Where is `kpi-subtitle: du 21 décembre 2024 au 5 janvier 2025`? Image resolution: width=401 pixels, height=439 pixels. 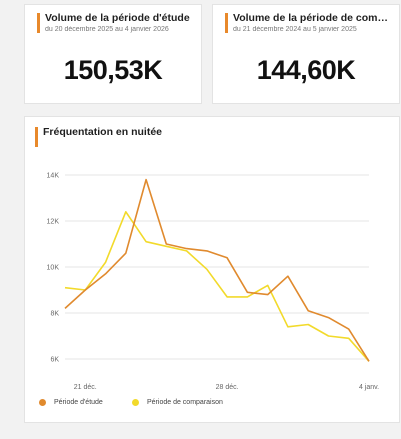
kpi-subtitle: du 21 décembre 2024 au 5 janvier 2025 is located at coordinates (295, 29).